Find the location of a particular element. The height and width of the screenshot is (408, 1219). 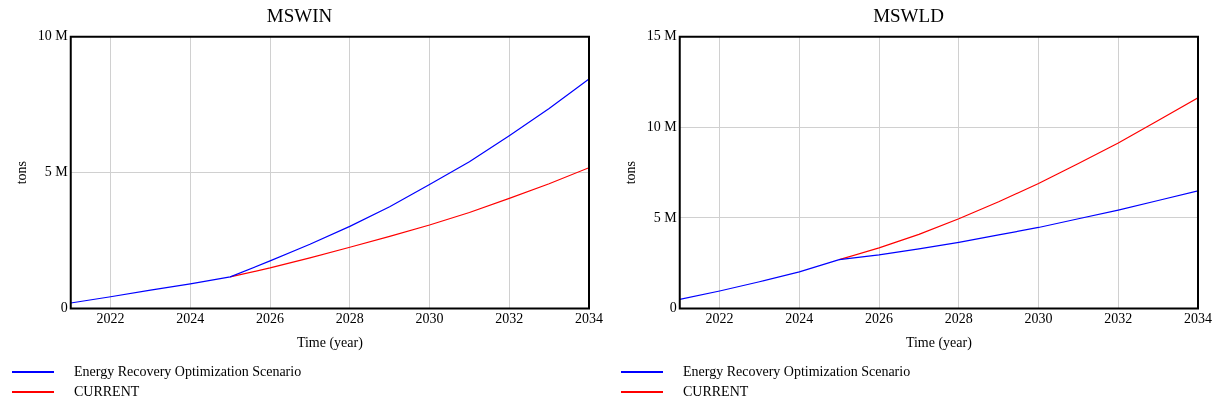

chart-title: MSWLD is located at coordinates (908, 16).